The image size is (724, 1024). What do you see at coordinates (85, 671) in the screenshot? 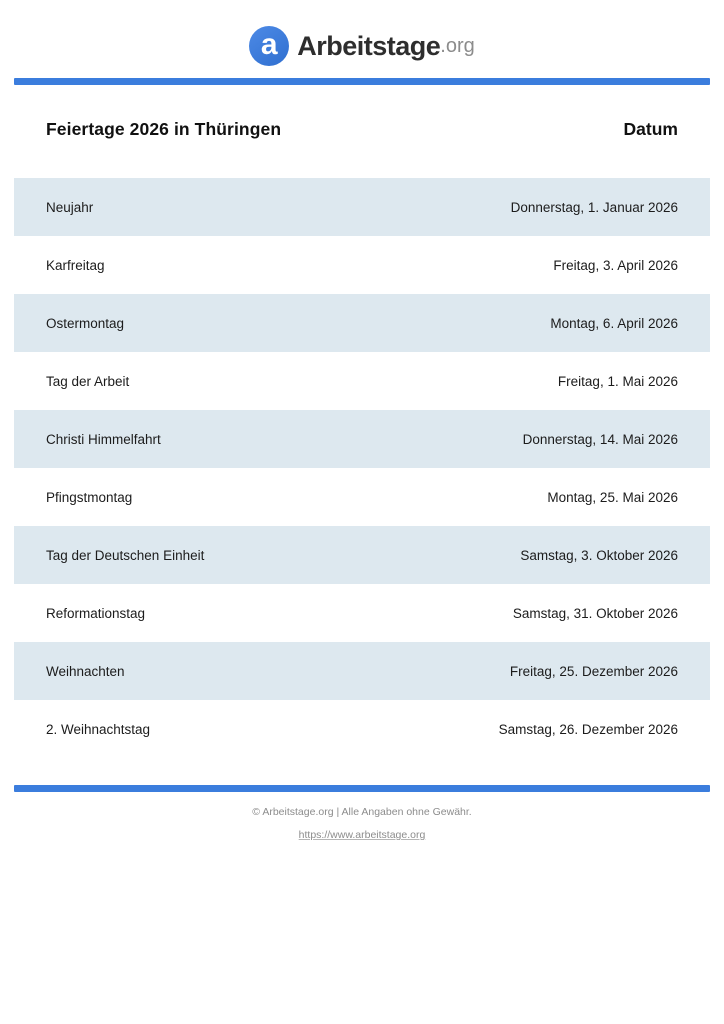
I see `holiday-name: Weihnachten` at bounding box center [85, 671].